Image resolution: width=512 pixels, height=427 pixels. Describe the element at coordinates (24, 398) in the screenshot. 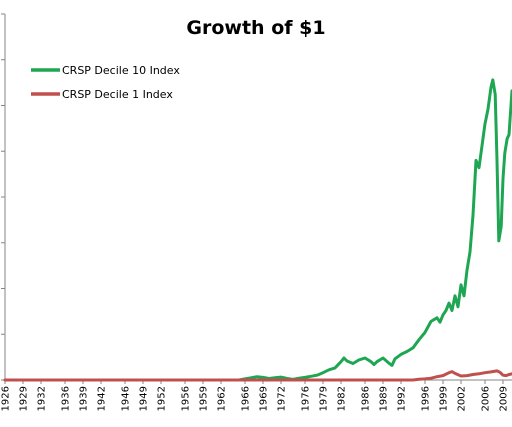

I see `x-tick-label: 1929` at that location.